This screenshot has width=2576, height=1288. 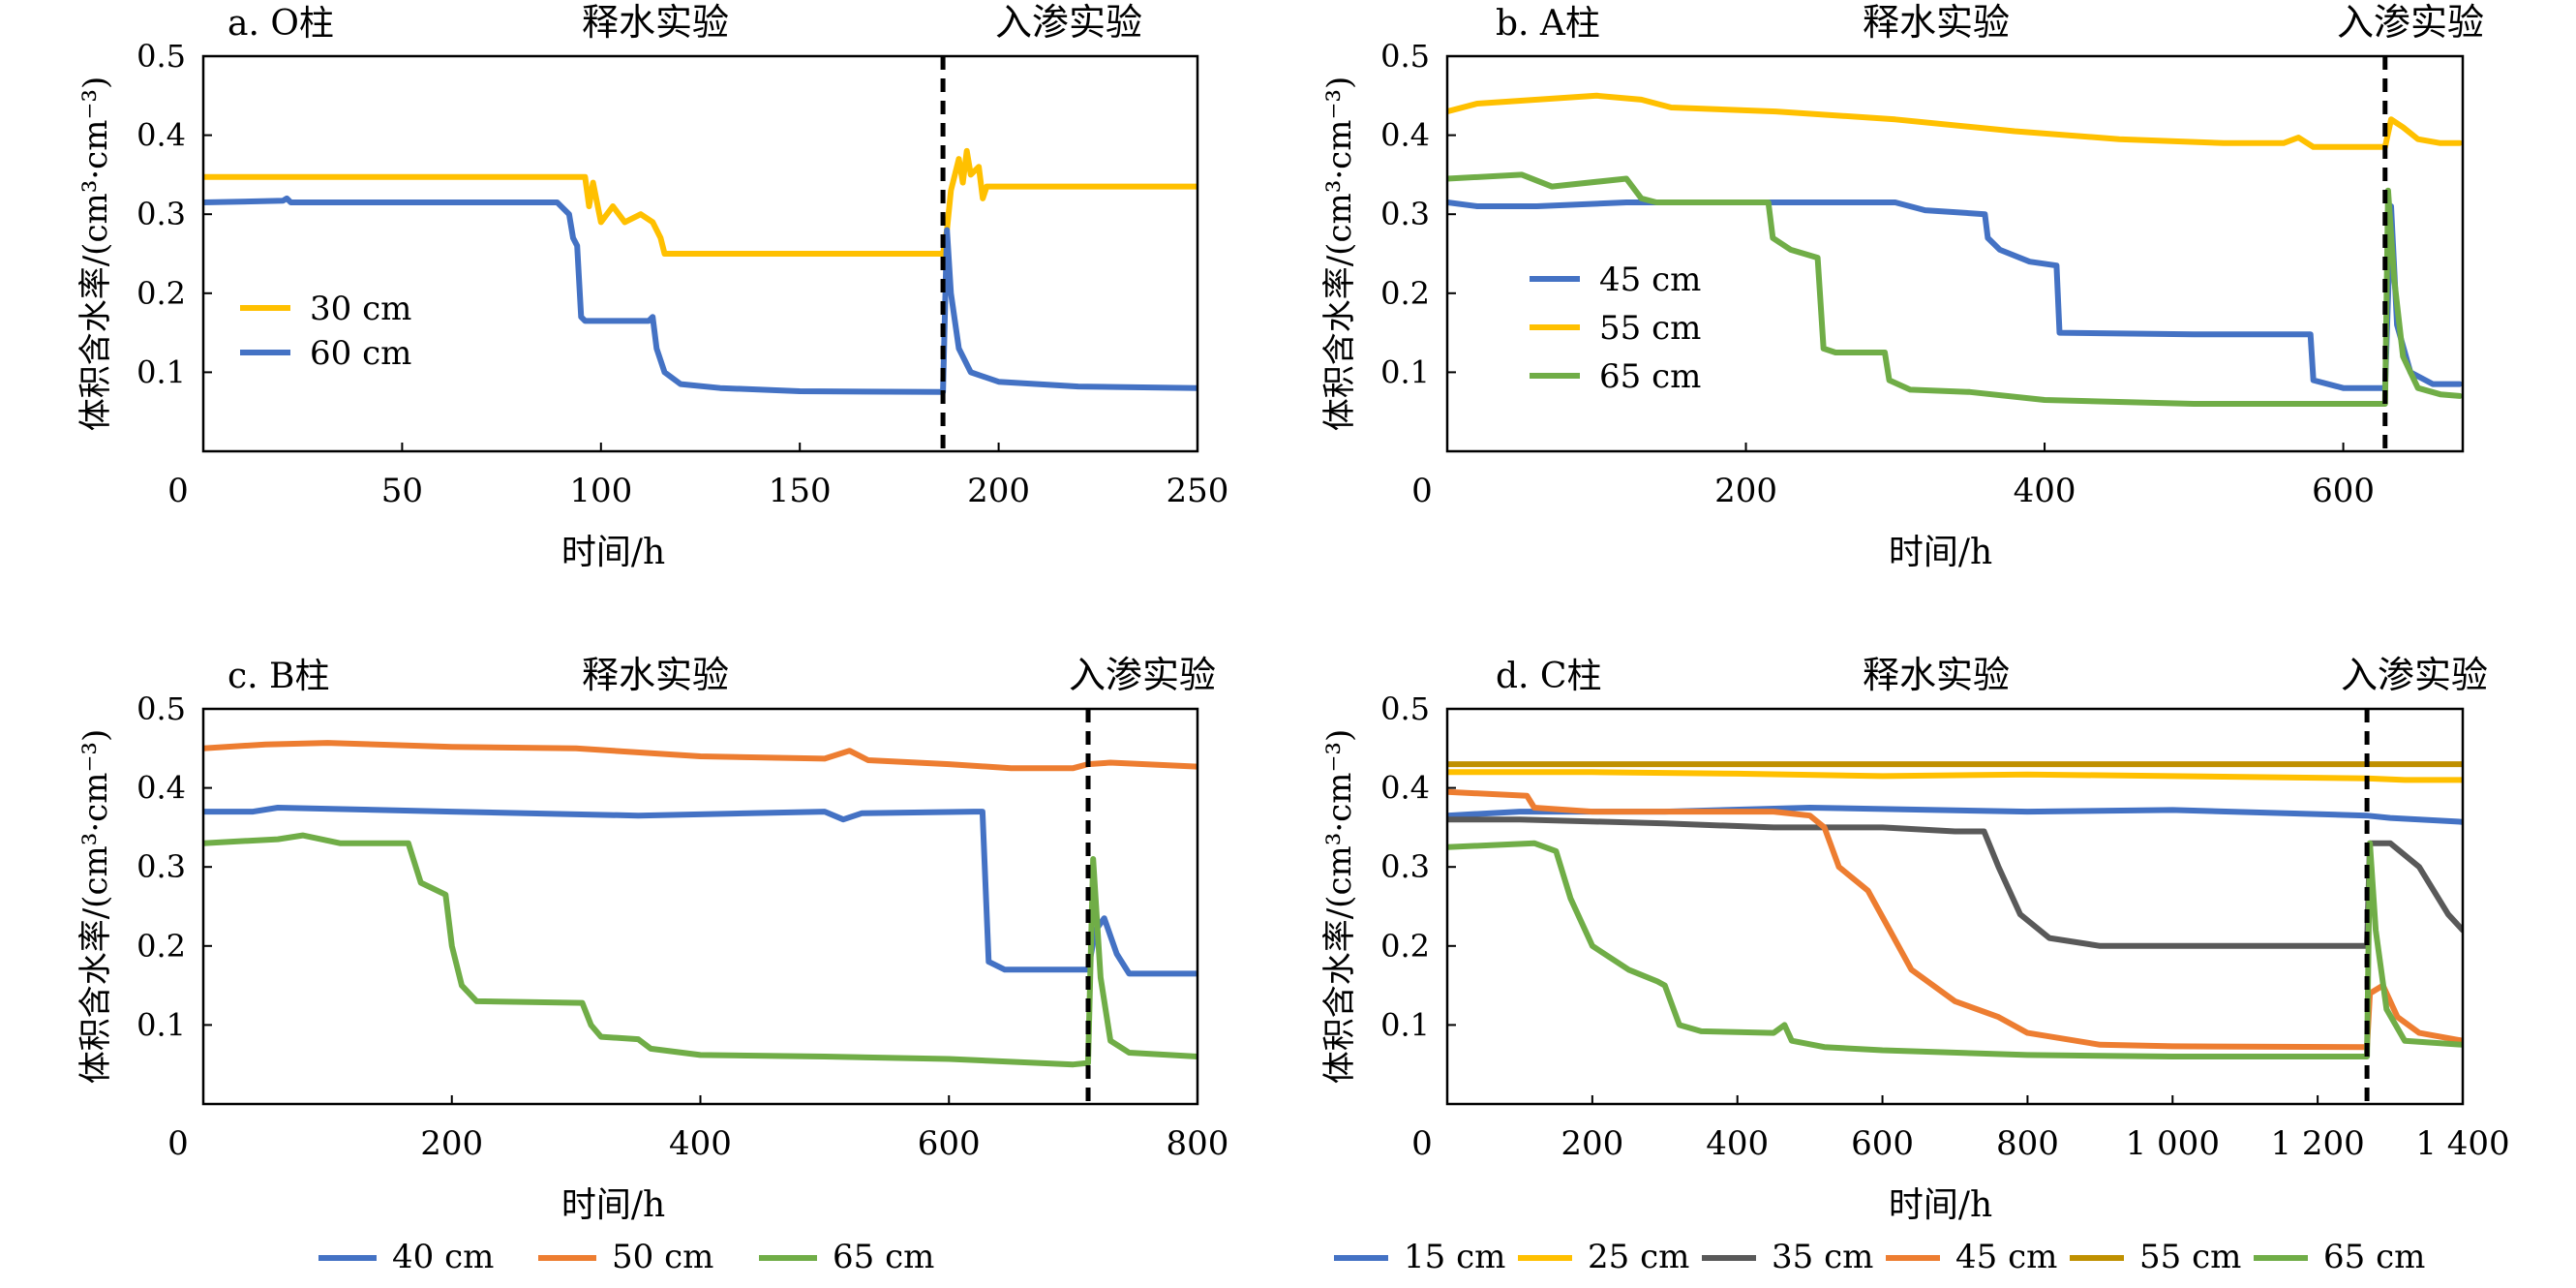 What do you see at coordinates (700, 756) in the screenshot?
I see `series-line-50cm` at bounding box center [700, 756].